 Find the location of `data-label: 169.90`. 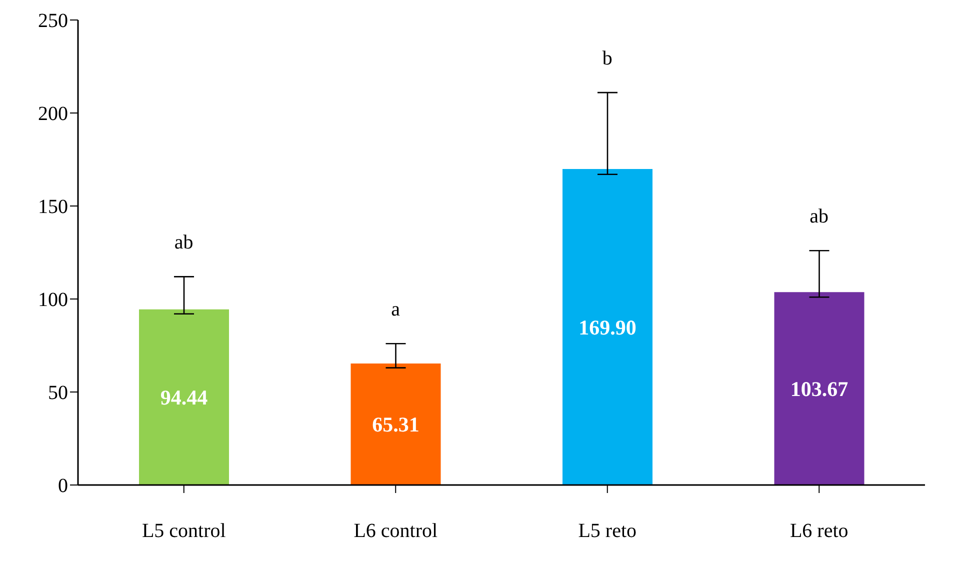

data-label: 169.90 is located at coordinates (607, 327).